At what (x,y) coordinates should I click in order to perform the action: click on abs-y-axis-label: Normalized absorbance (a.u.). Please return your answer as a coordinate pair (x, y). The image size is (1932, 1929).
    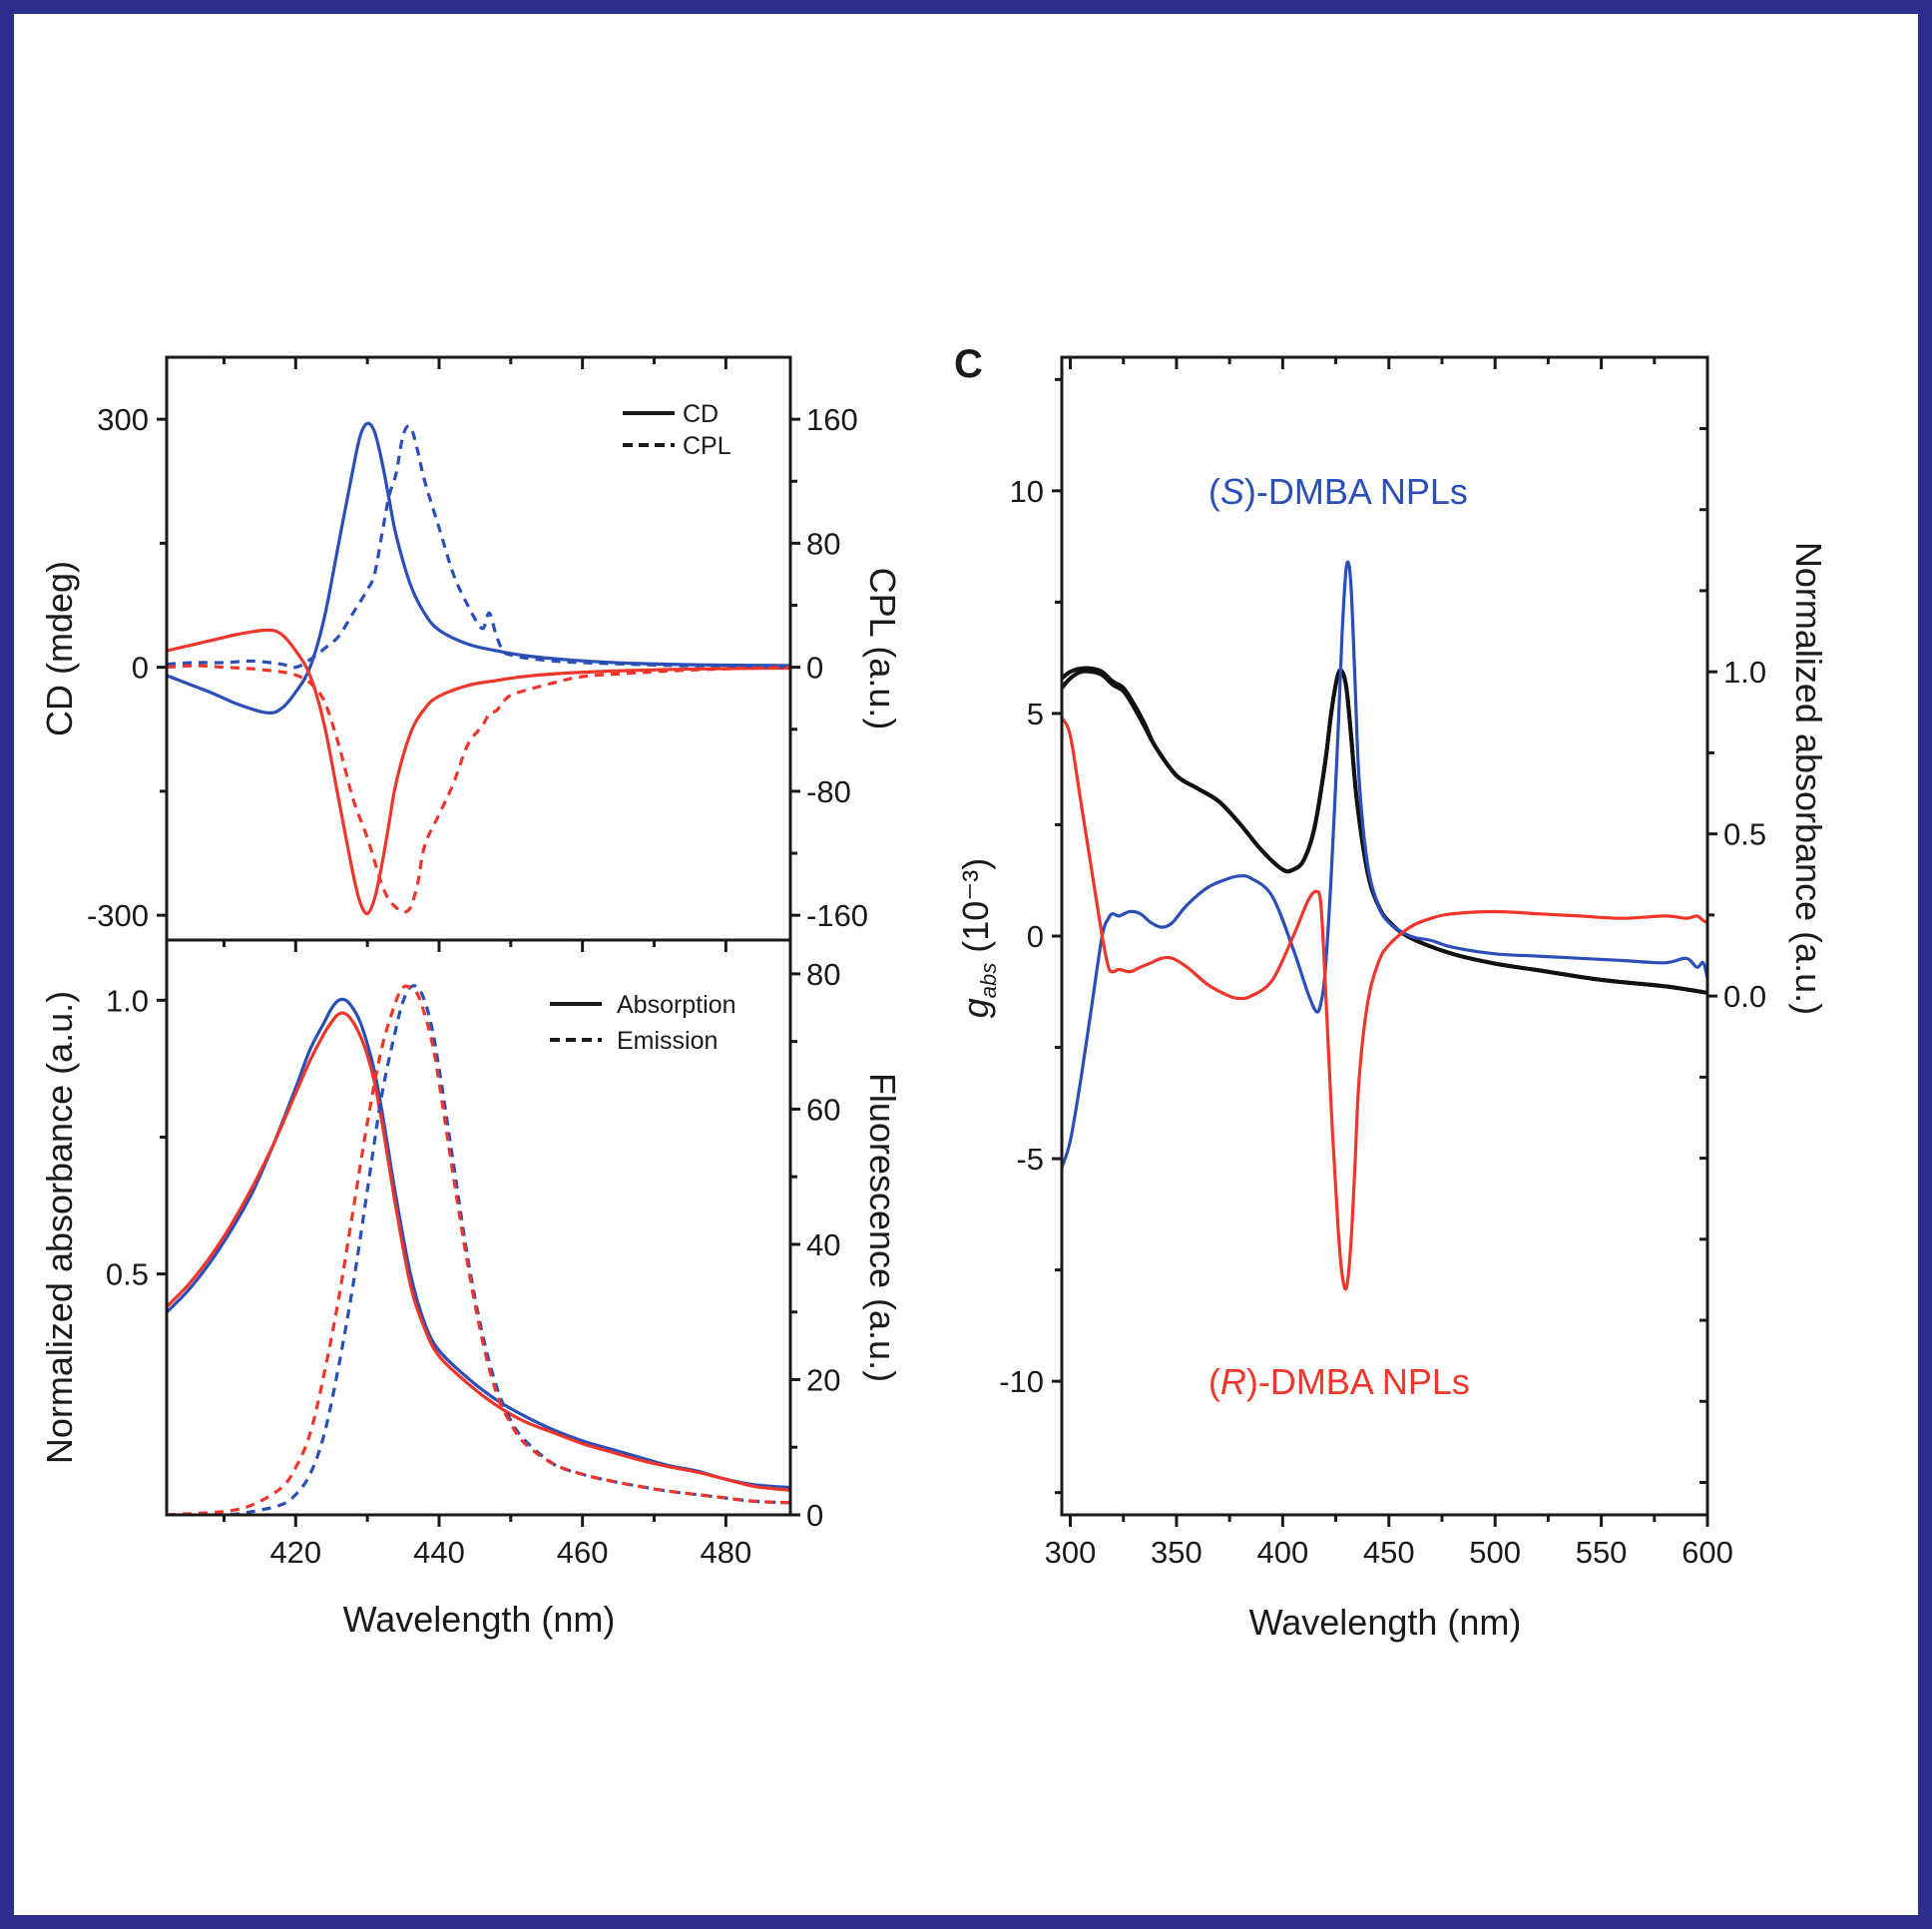
    Looking at the image, I should click on (59, 1227).